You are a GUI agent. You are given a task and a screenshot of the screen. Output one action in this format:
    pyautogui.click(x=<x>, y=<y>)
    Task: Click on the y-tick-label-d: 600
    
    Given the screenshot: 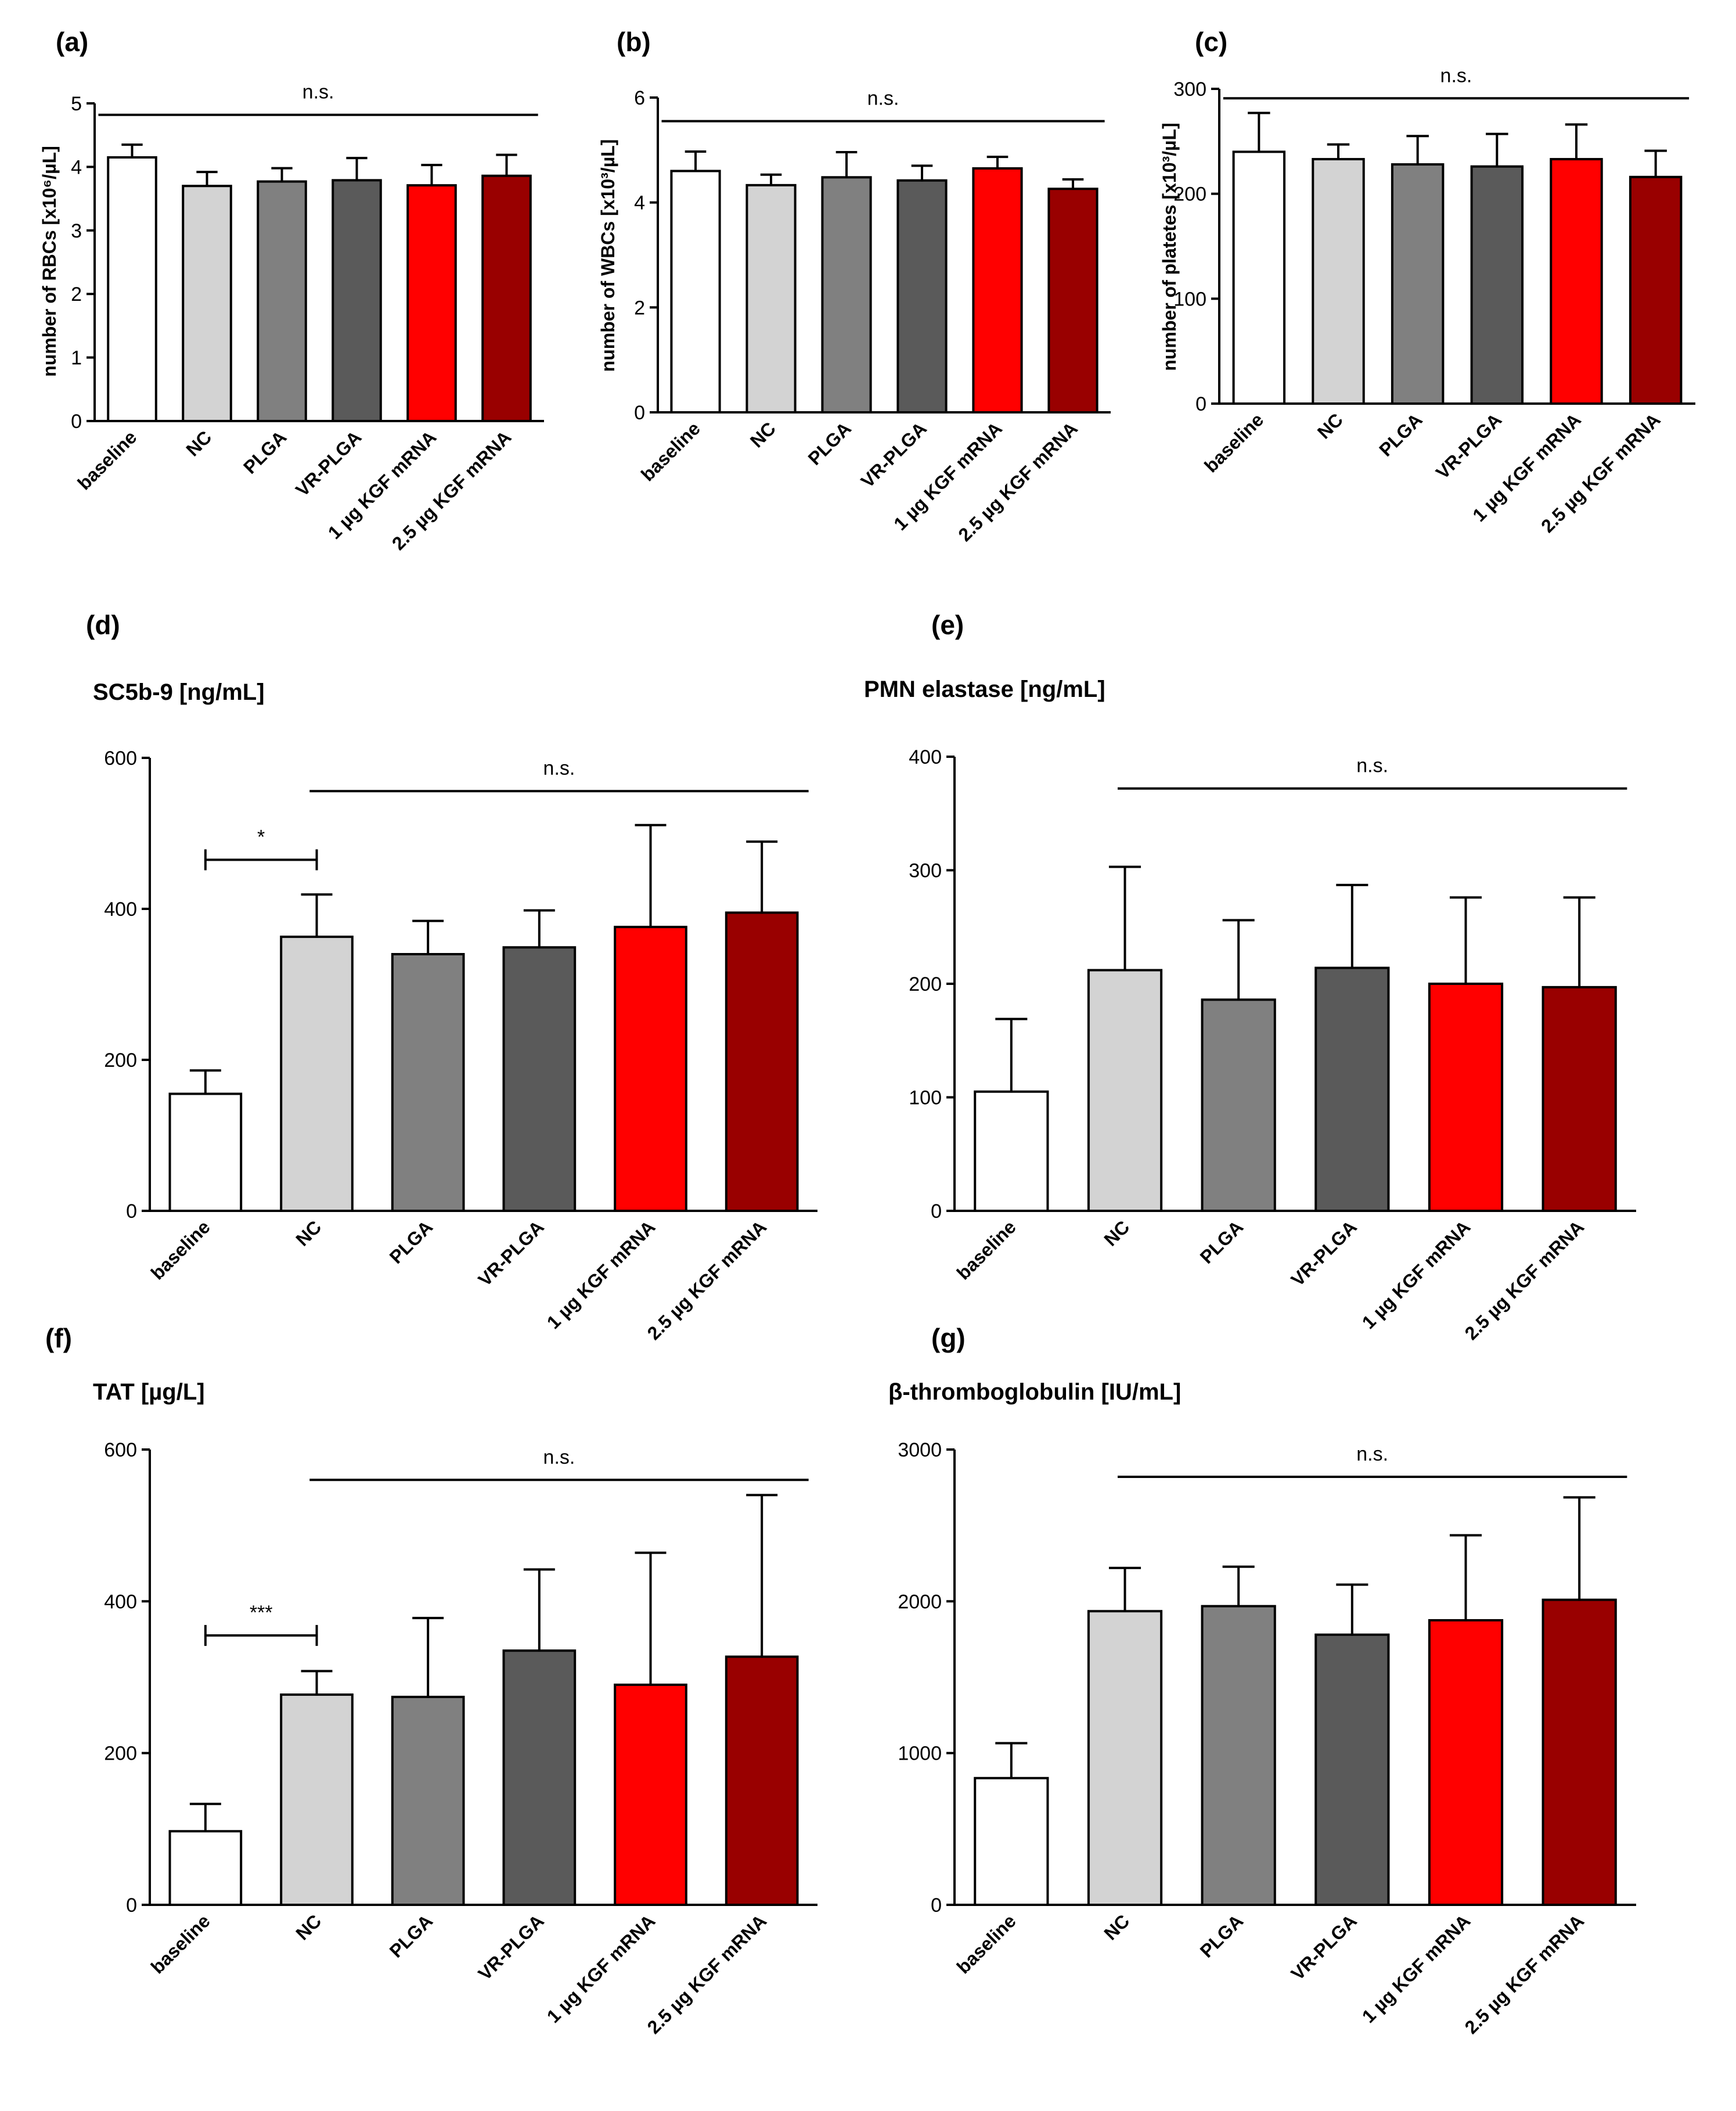 What is the action you would take?
    pyautogui.click(x=120, y=758)
    